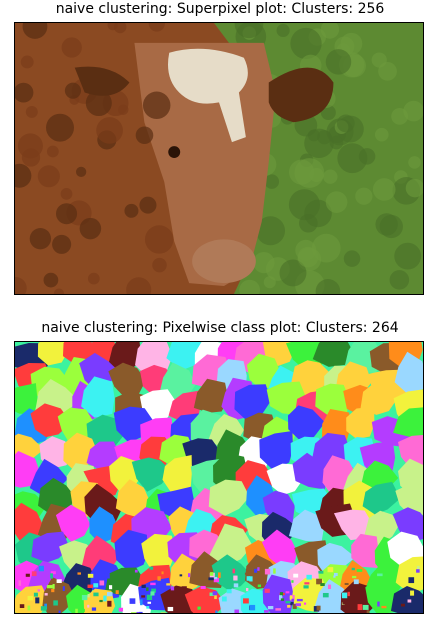 Image resolution: width=440 pixels, height=627 pixels. I want to click on cow-blaze, so click(208, 95).